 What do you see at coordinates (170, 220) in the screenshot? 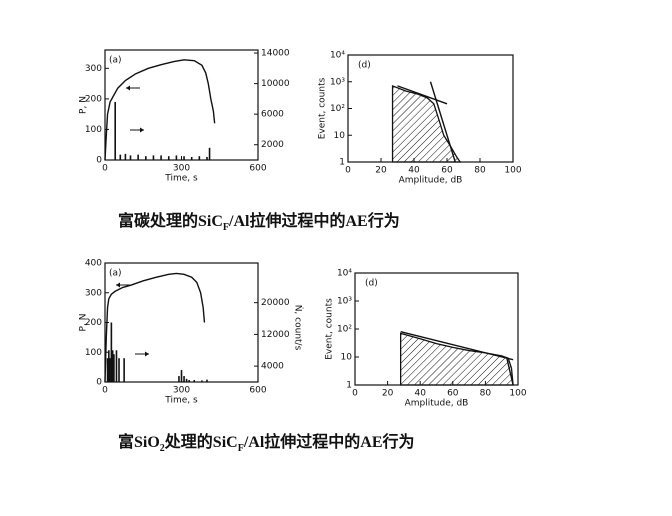
I see `caption-part: 富碳处理的SiC` at bounding box center [170, 220].